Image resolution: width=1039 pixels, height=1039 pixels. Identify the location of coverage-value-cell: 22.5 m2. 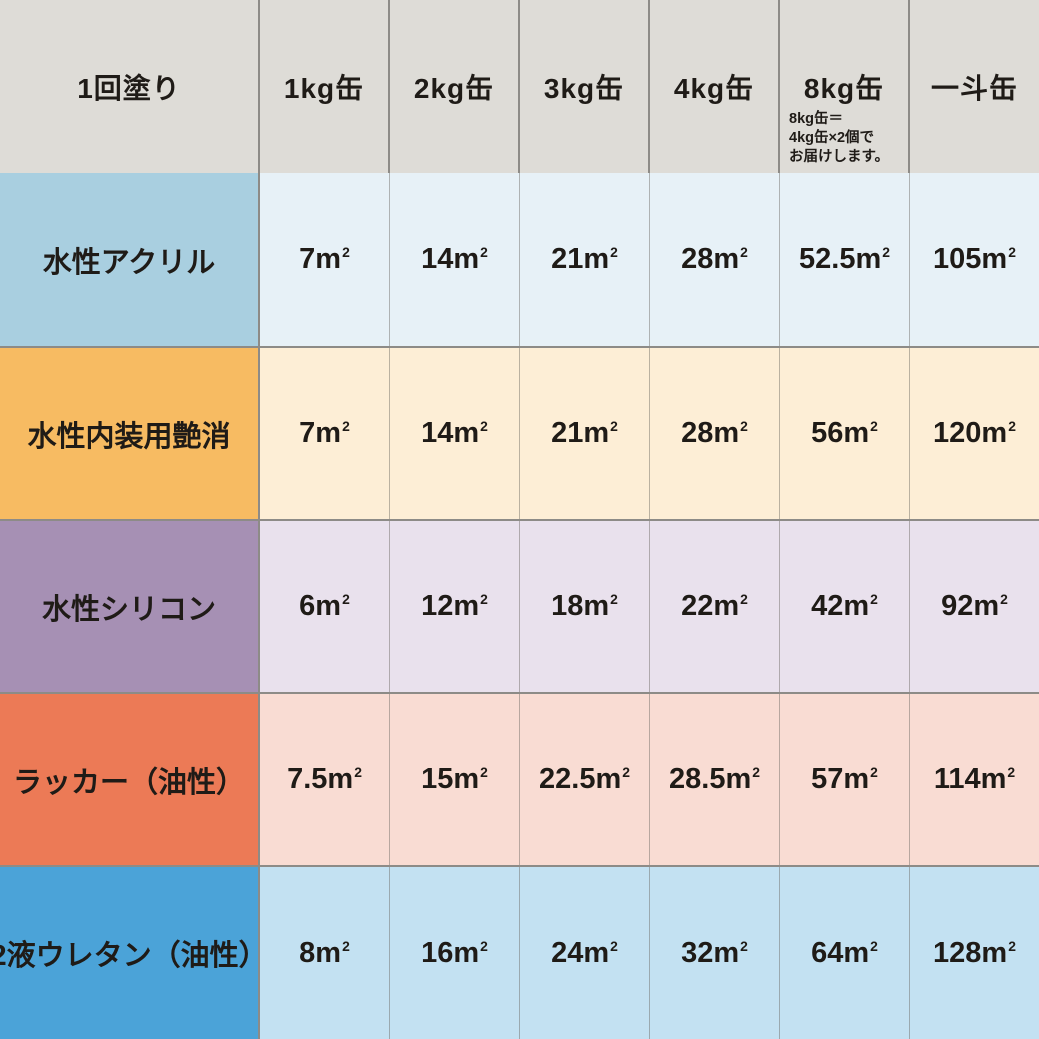
(585, 779).